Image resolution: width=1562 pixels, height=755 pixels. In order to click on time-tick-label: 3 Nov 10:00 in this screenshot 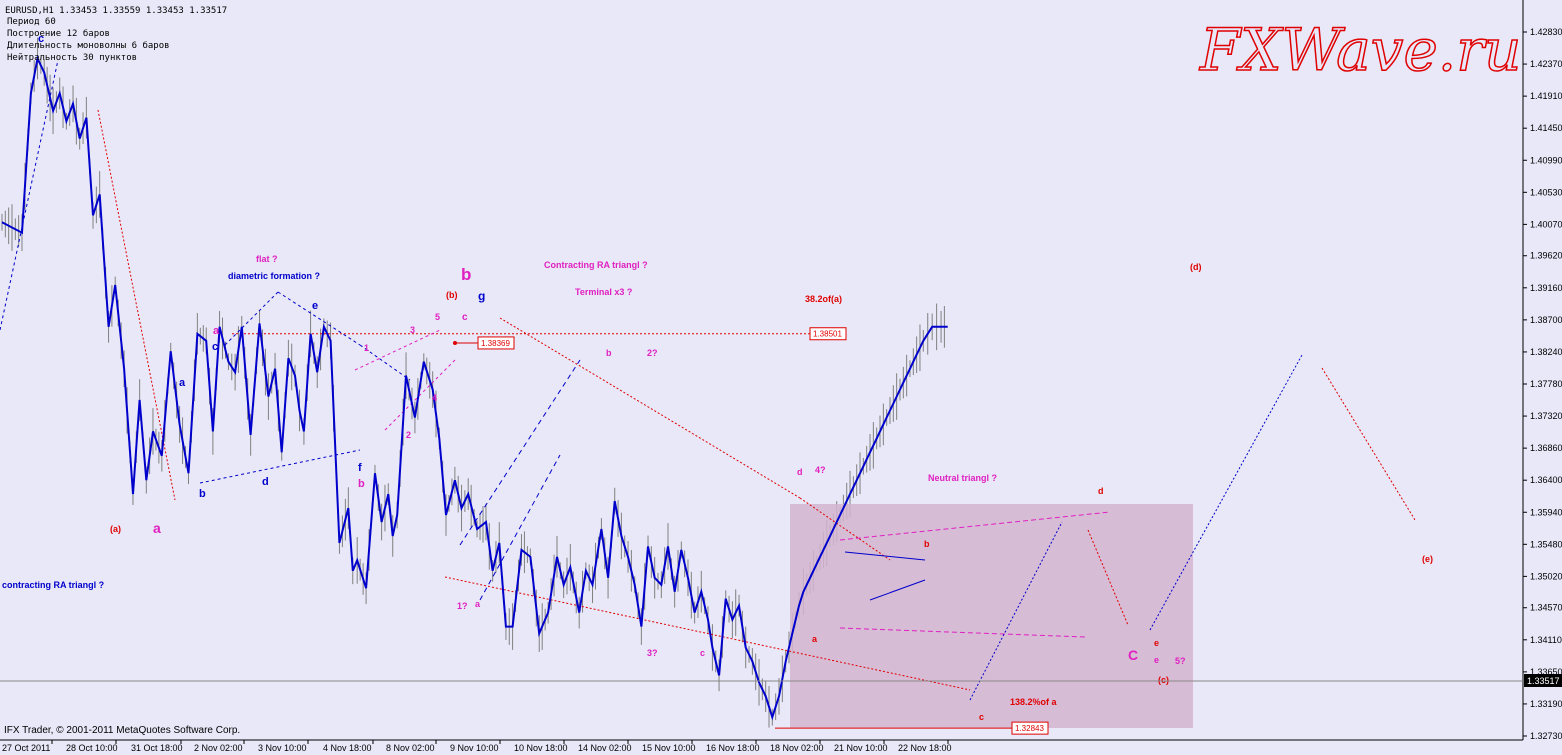, I will do `click(282, 748)`.